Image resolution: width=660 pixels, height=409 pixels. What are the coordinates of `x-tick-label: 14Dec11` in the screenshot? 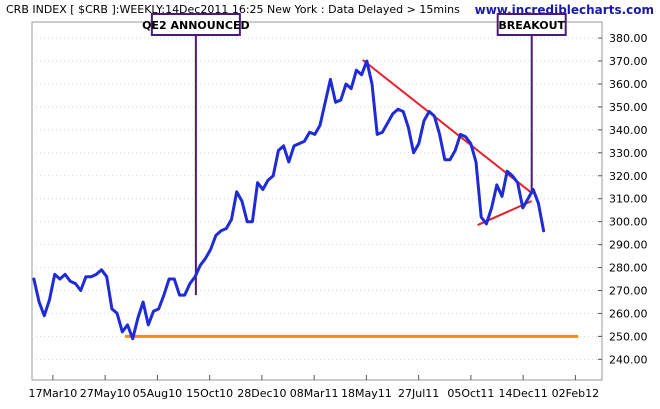 It's located at (523, 393).